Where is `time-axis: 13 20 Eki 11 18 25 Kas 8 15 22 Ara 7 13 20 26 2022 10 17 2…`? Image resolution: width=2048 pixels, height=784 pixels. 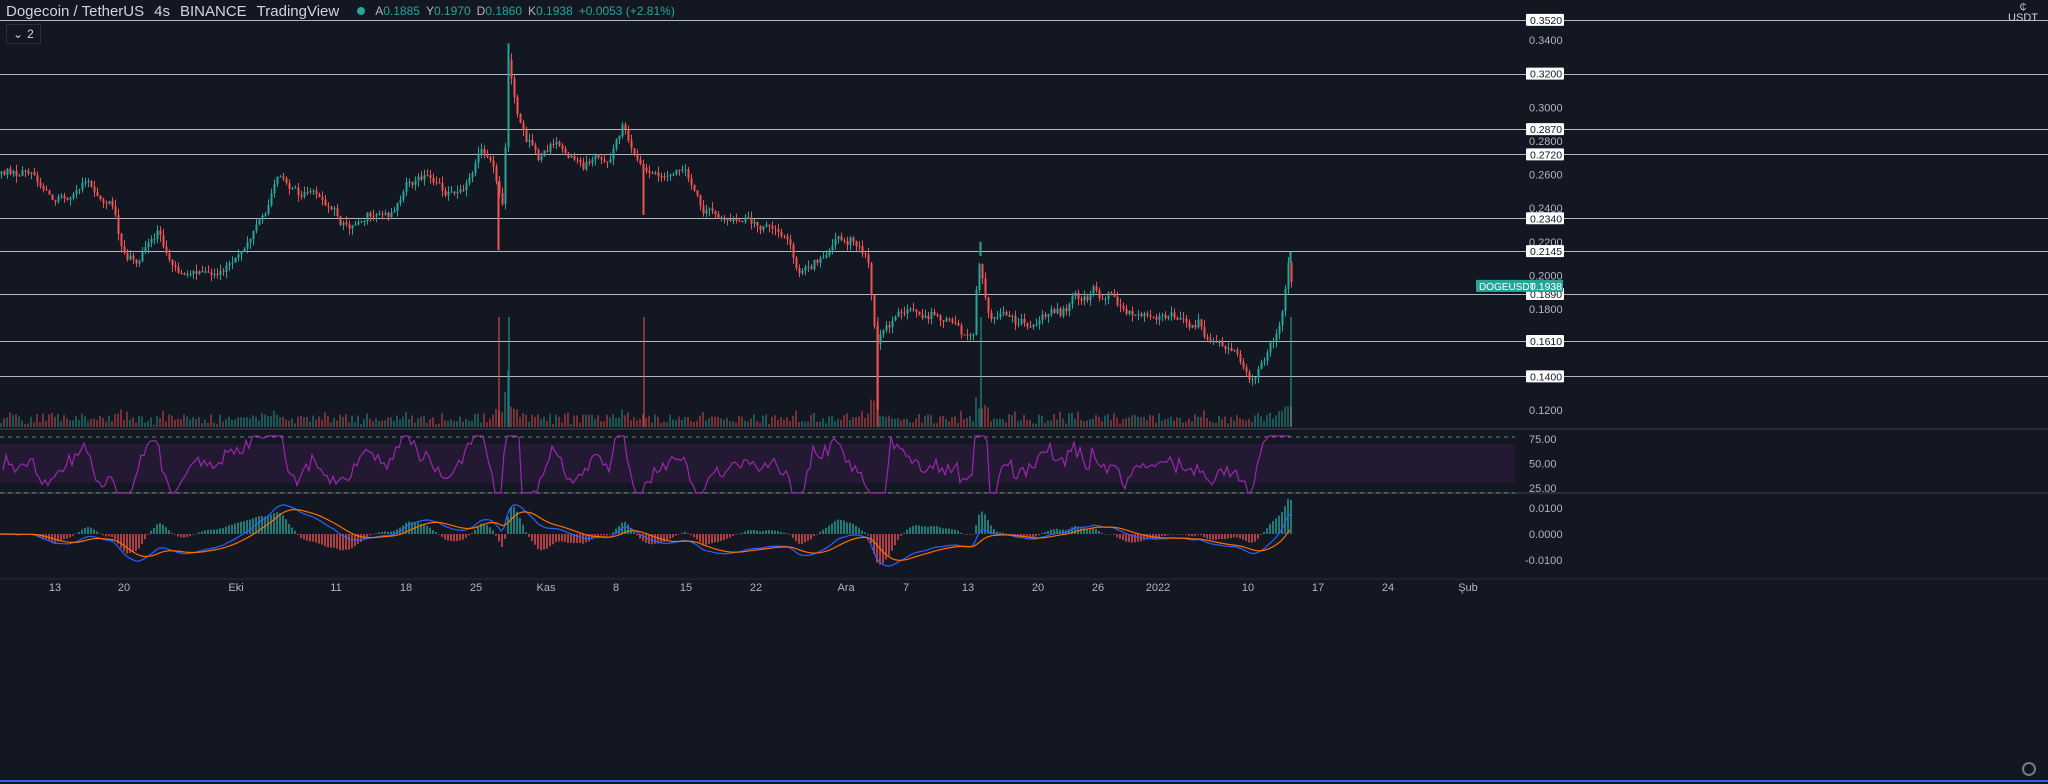 time-axis: 13 20 Eki 11 18 25 Kas 8 15 22 Ara 7 13 20 26 2022 10 17 2… is located at coordinates (763, 588).